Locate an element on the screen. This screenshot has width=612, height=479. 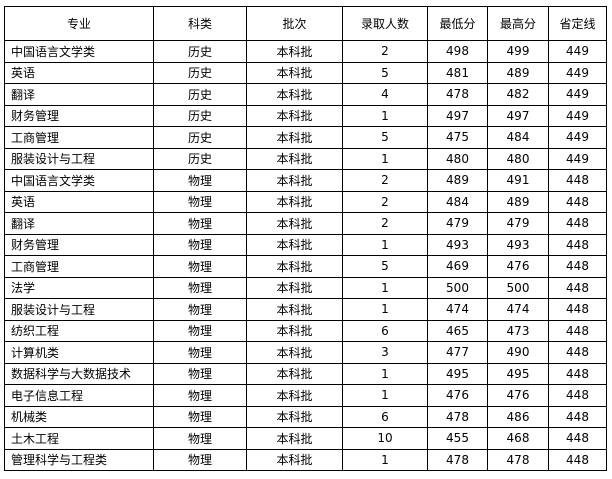
cell-min-score: 476 is located at coordinates (457, 395).